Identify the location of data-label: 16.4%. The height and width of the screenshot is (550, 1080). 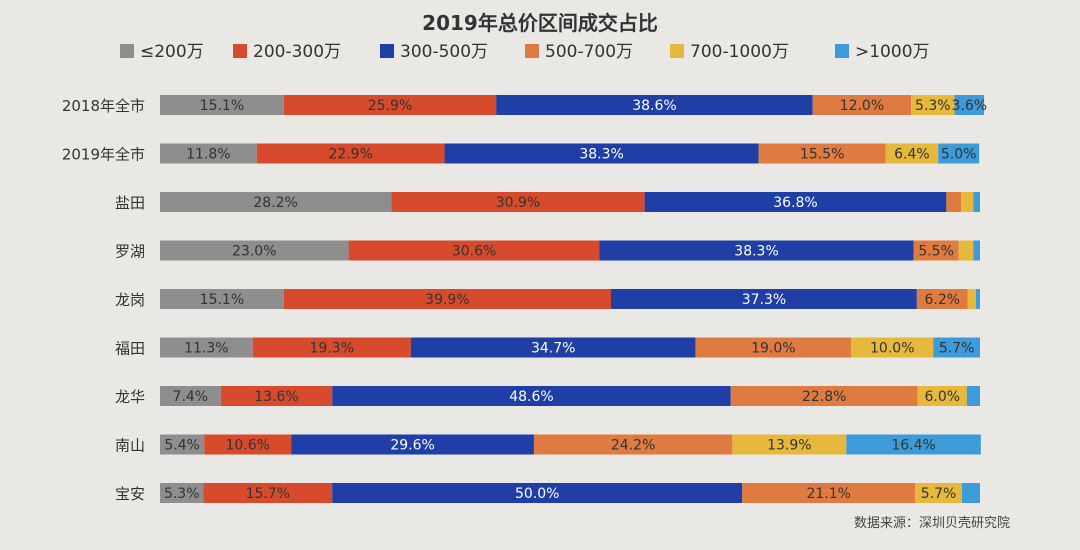
(913, 446).